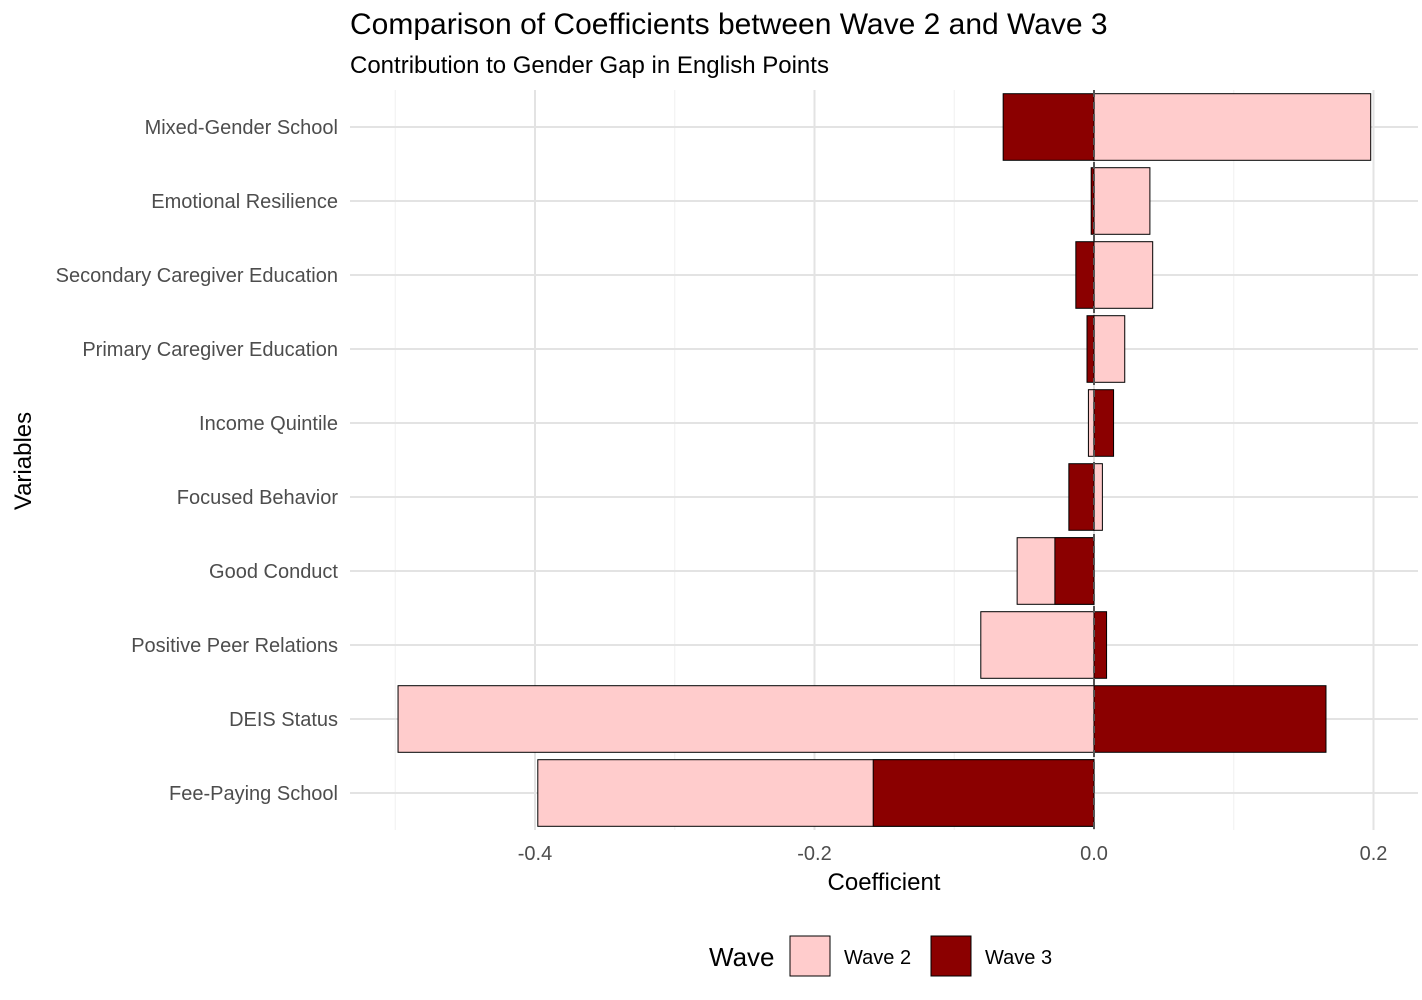  I want to click on legend-label-wave-2: Wave 2, so click(877, 958).